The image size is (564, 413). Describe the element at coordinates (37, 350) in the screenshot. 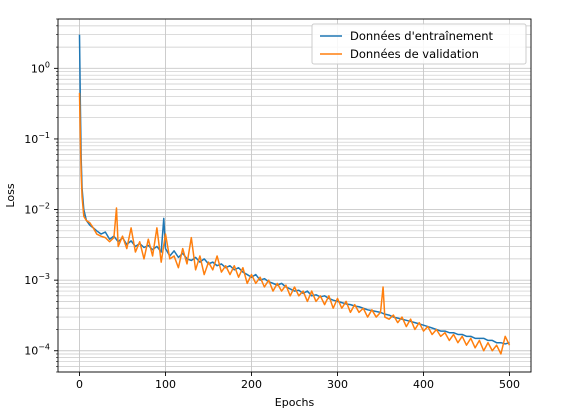

I see `y-tick-label: 10⁻⁴` at that location.